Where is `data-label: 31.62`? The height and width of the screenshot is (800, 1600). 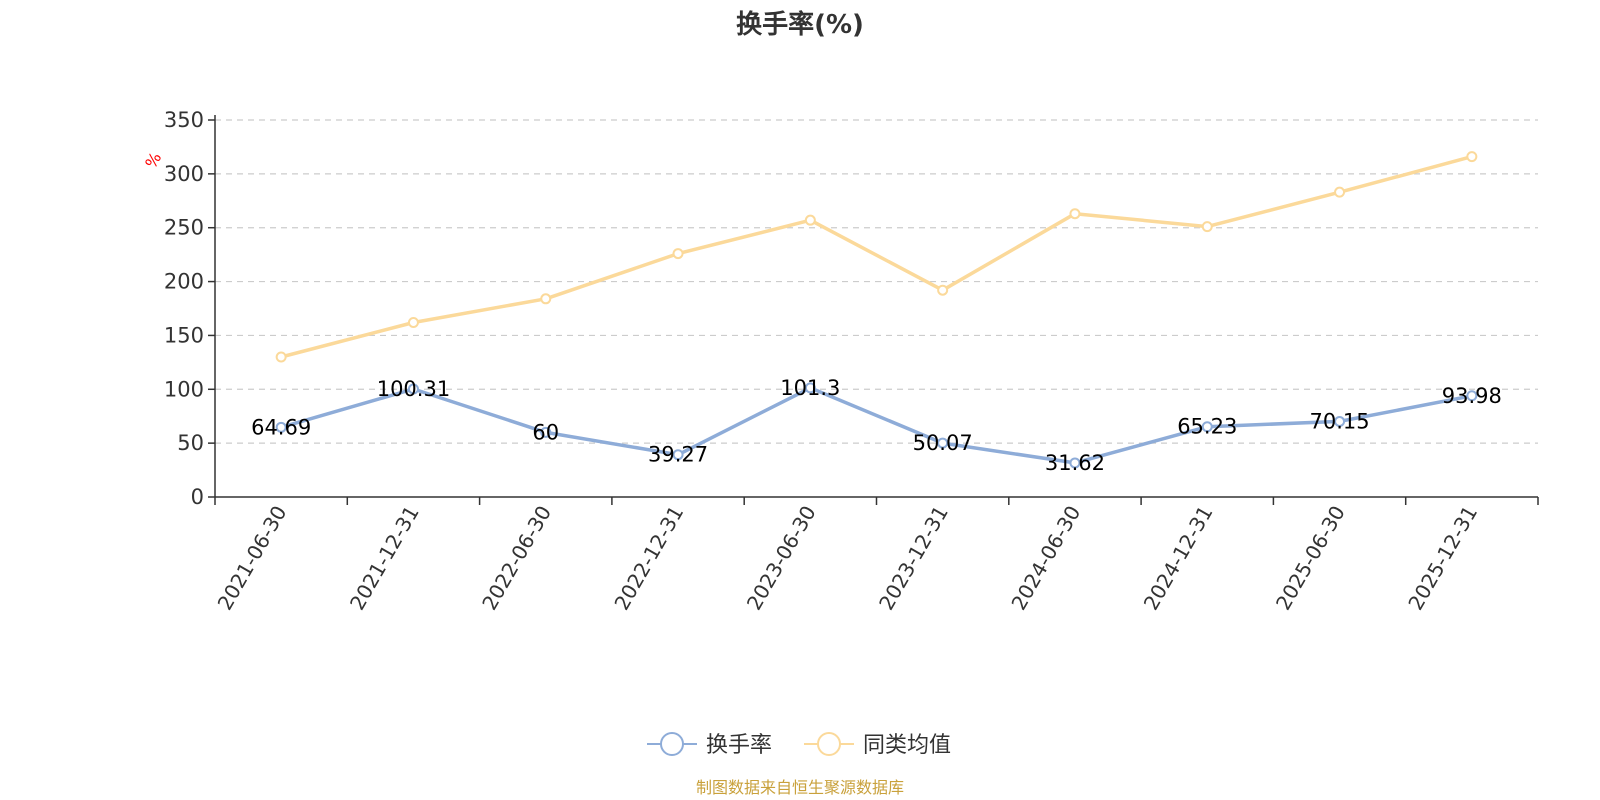
data-label: 31.62 is located at coordinates (1075, 463).